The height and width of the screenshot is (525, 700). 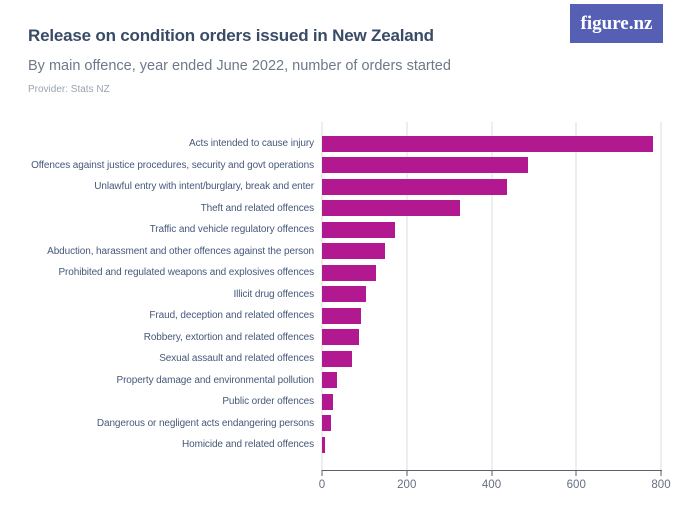 What do you see at coordinates (322, 485) in the screenshot?
I see `x-tick-label: 0` at bounding box center [322, 485].